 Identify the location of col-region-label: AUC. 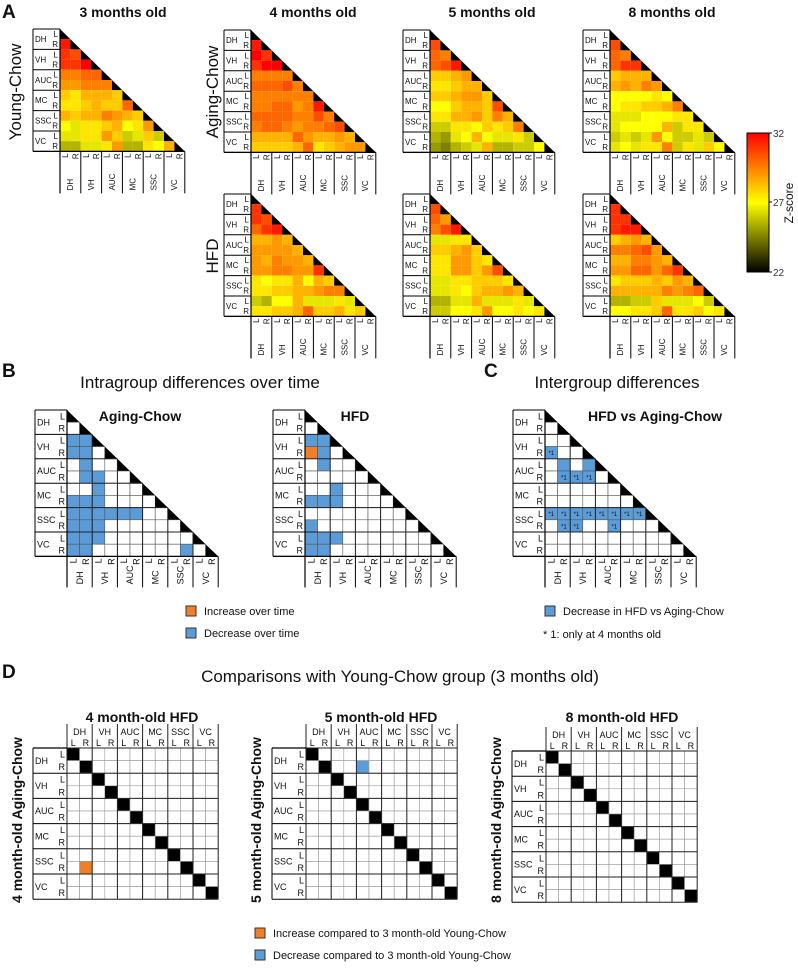
(130, 732).